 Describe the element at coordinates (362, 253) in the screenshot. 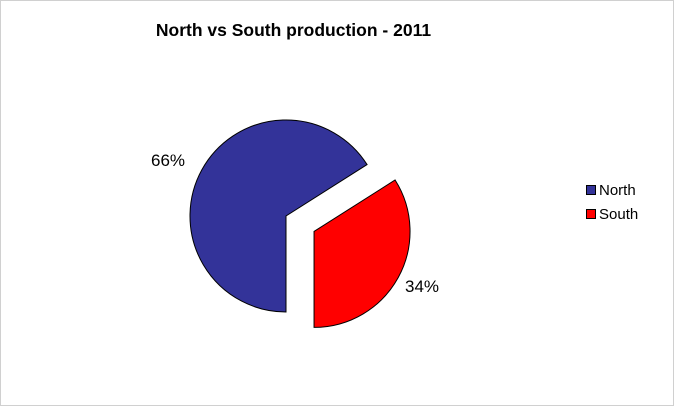

I see `pie-slice-south` at that location.